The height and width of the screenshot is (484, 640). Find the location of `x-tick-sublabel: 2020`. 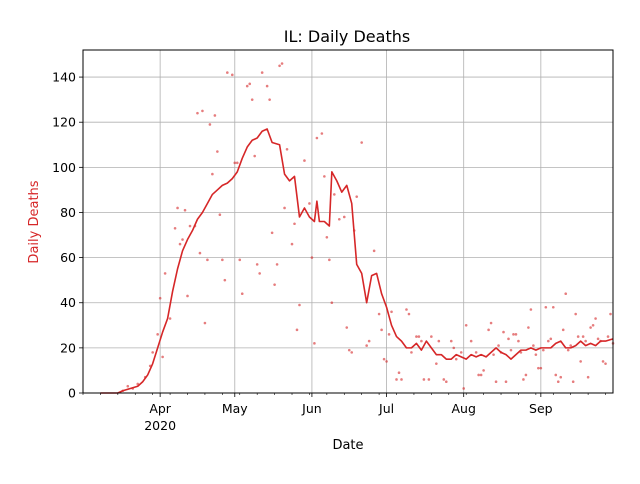

x-tick-sublabel: 2020 is located at coordinates (160, 425).